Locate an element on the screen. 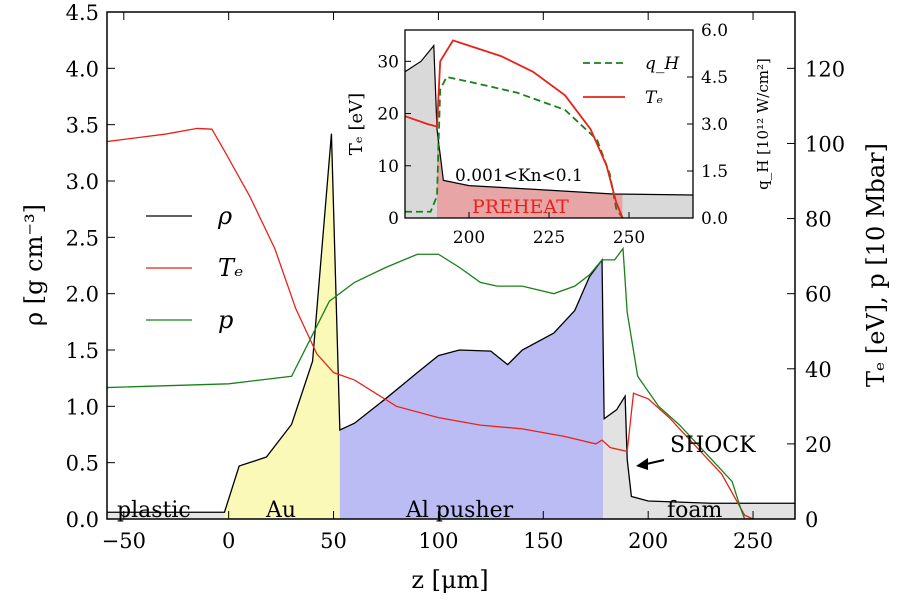  inset-axes is located at coordinates (549, 124).